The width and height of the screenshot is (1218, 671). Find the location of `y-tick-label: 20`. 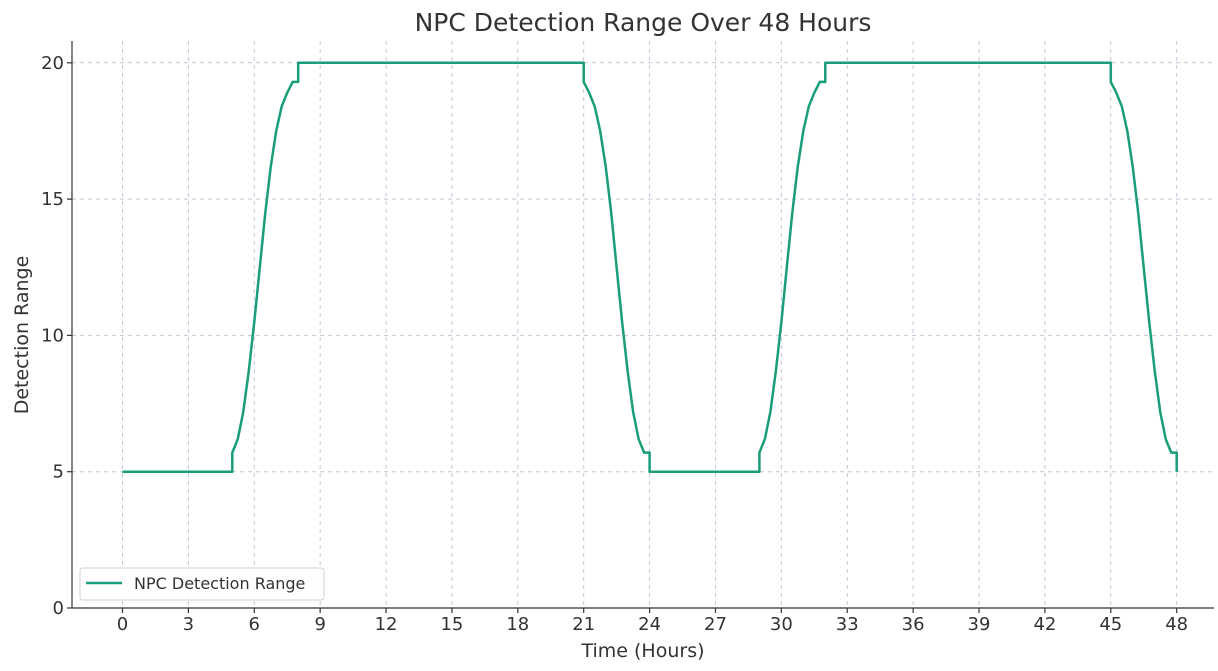

y-tick-label: 20 is located at coordinates (52, 63).